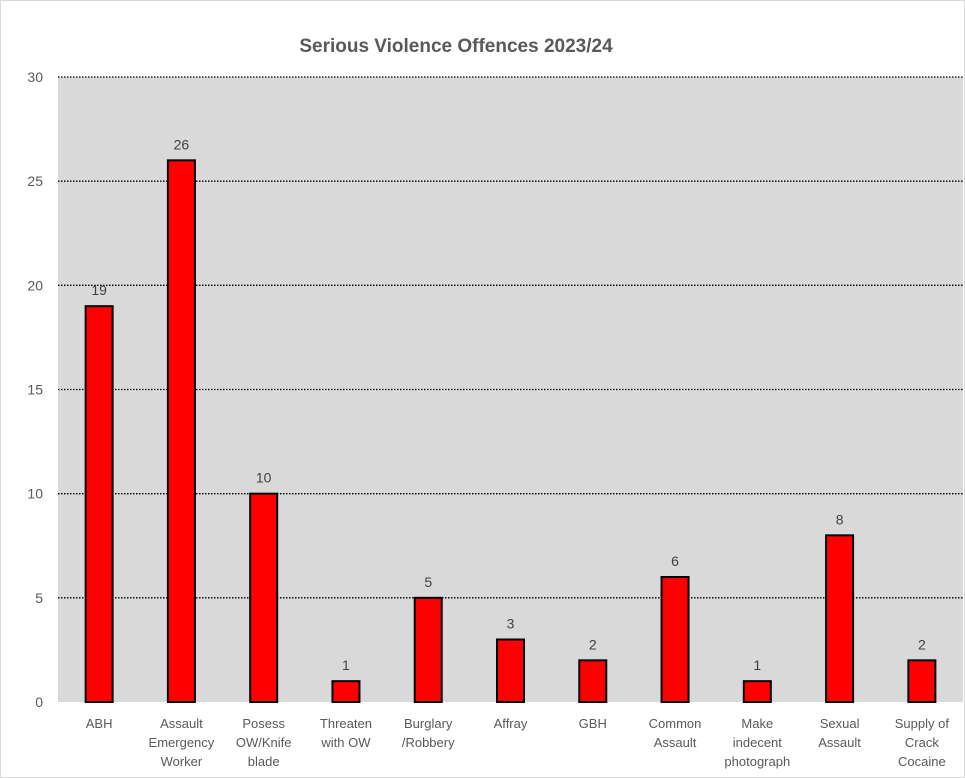  I want to click on y-tick-label: 10, so click(35, 494).